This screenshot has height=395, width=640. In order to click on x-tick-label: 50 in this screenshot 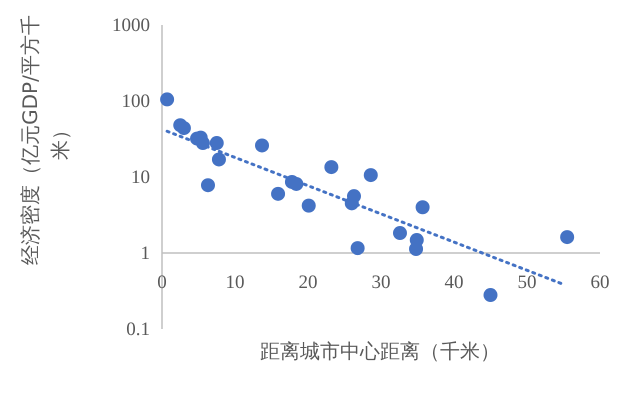, I will do `click(527, 282)`.